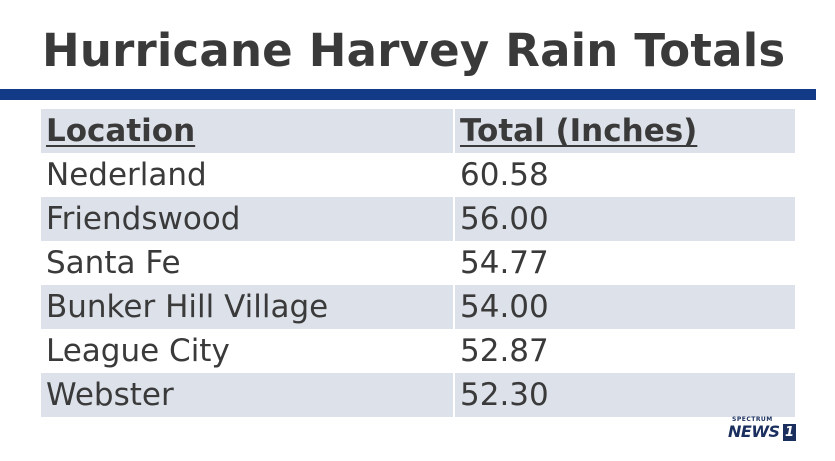 The width and height of the screenshot is (835, 461). I want to click on total-cell: 60.58, so click(504, 175).